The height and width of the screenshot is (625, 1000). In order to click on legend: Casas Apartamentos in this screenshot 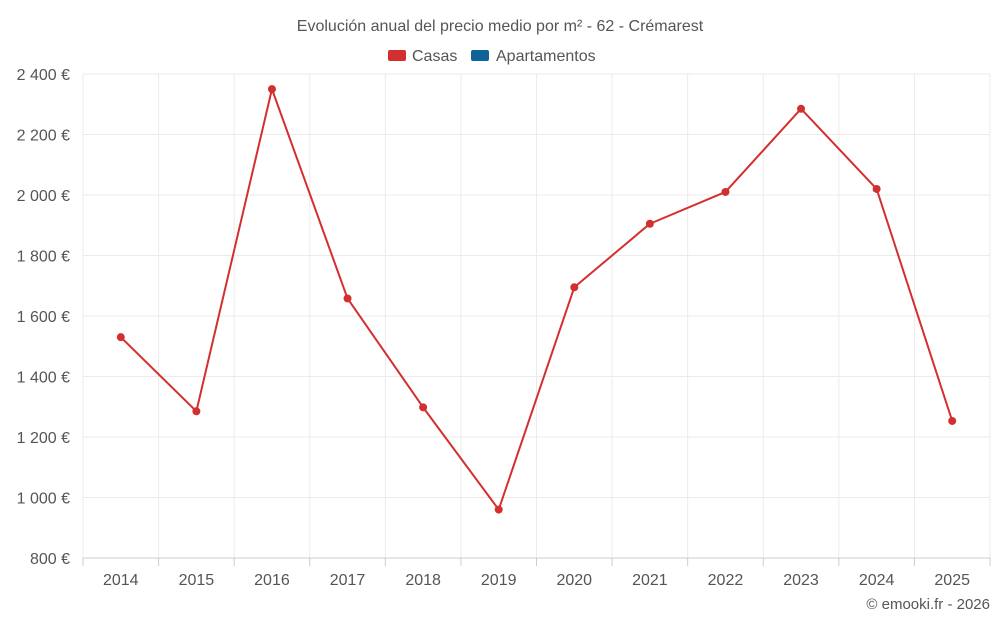, I will do `click(492, 56)`.